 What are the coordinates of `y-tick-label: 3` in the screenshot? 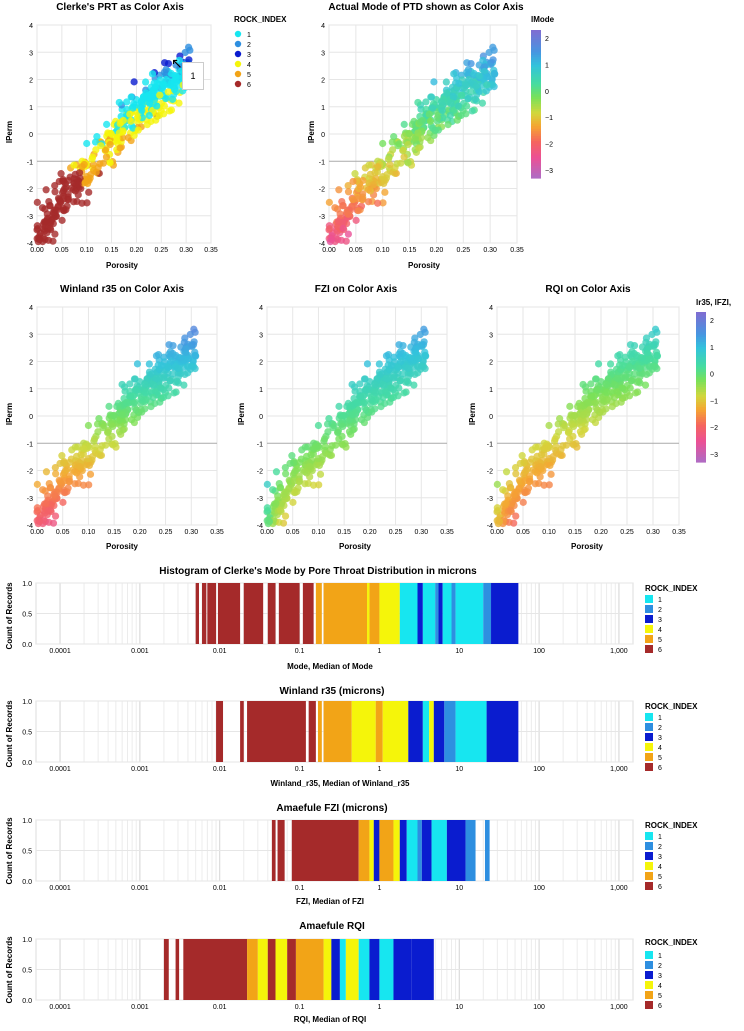 It's located at (261, 335).